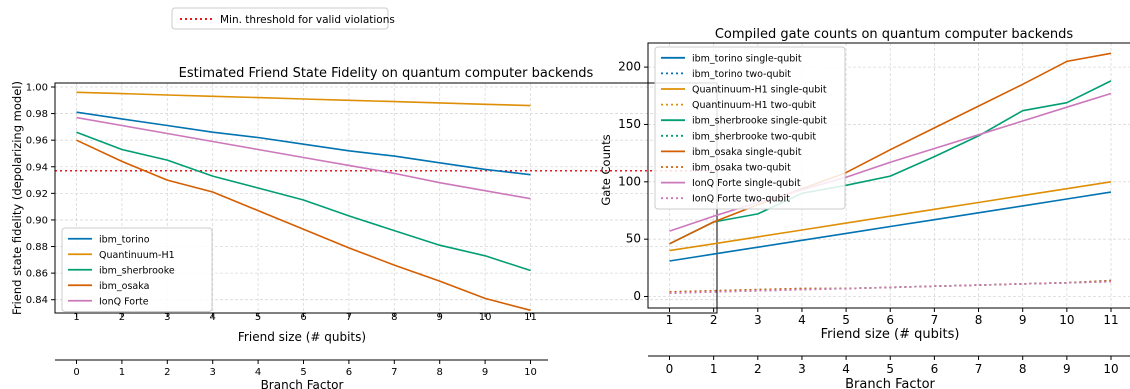  What do you see at coordinates (741, 74) in the screenshot?
I see `legend-label: ibm_torino two-qubit` at bounding box center [741, 74].